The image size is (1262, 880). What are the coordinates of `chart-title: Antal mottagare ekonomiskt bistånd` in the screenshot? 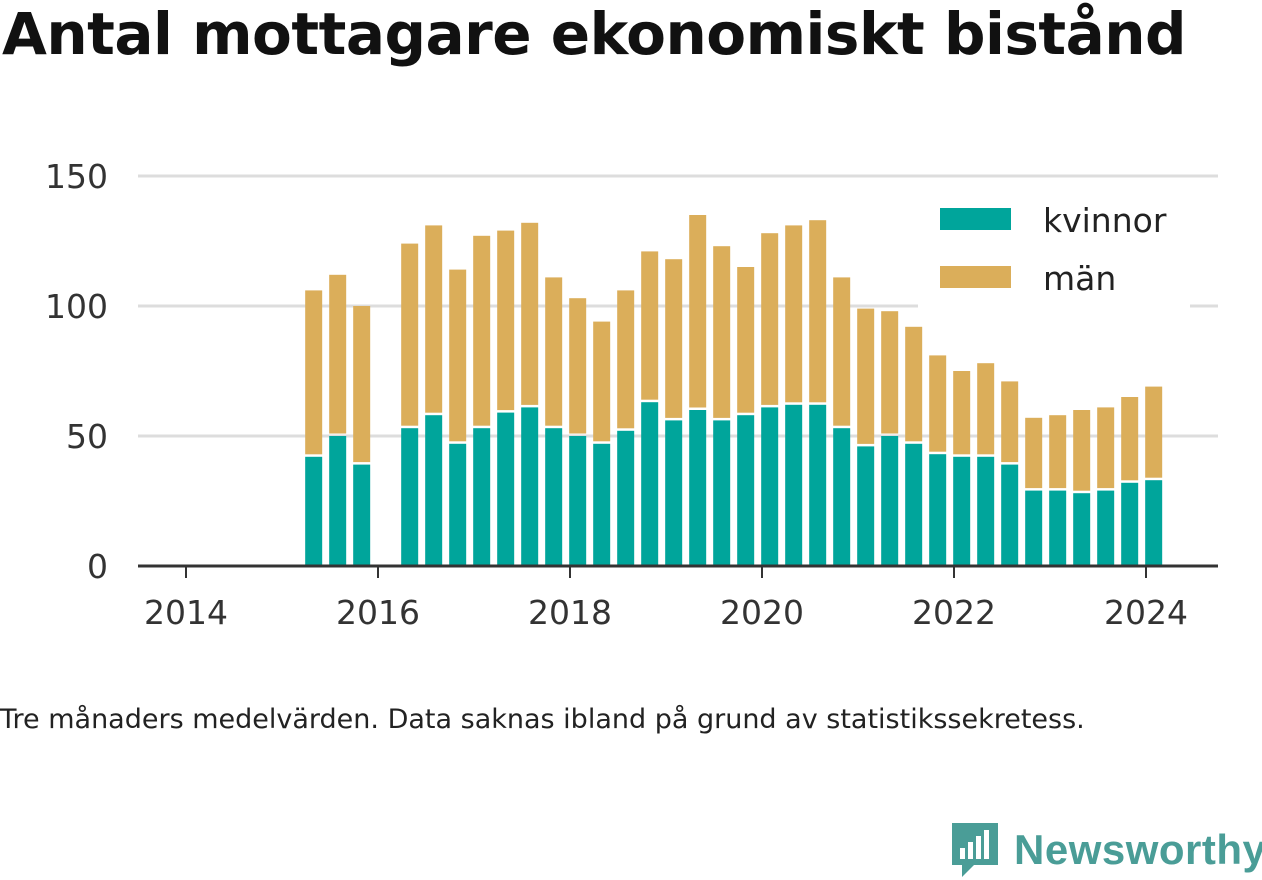 It's located at (594, 34).